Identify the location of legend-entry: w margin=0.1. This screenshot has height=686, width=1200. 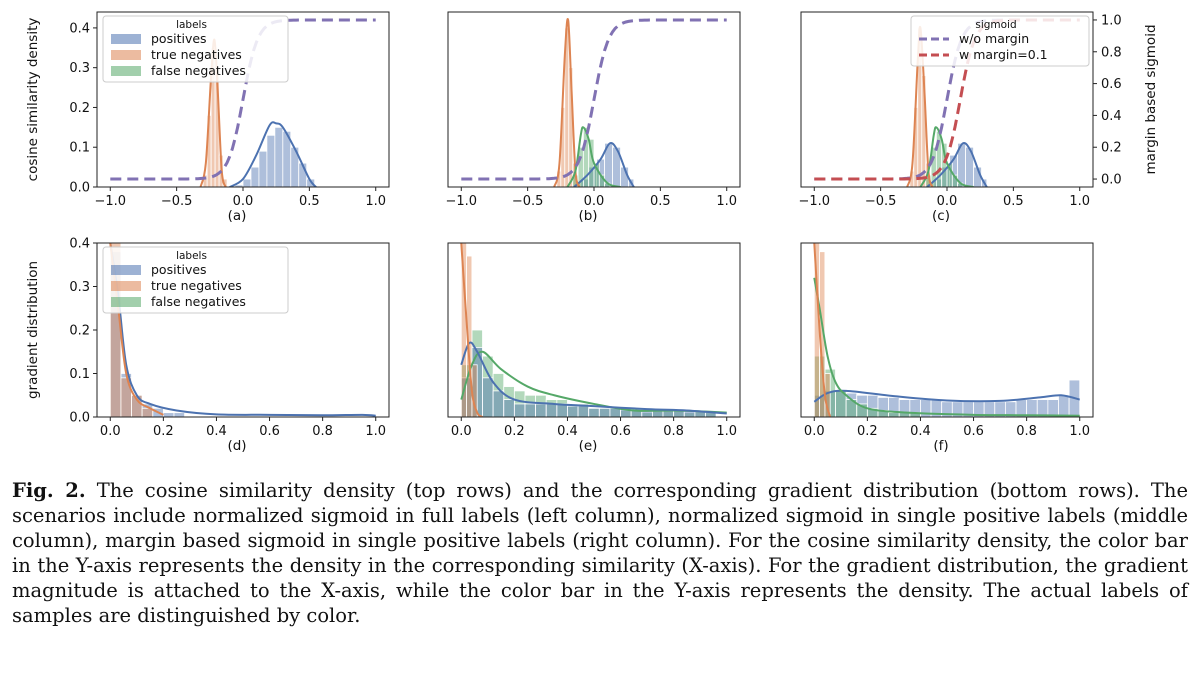
(1003, 54).